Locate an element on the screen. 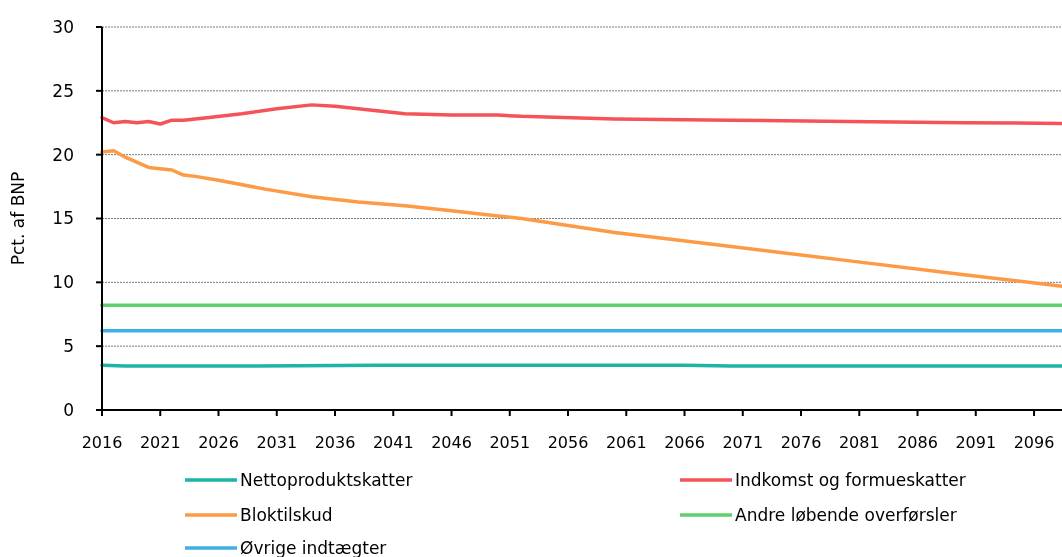  line-series is located at coordinates (581, 114).